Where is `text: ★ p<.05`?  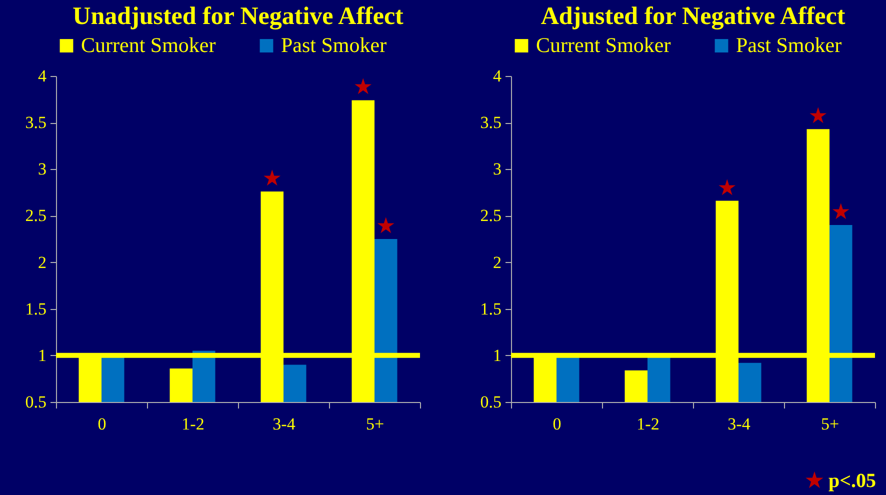 text: ★ p<.05 is located at coordinates (840, 481).